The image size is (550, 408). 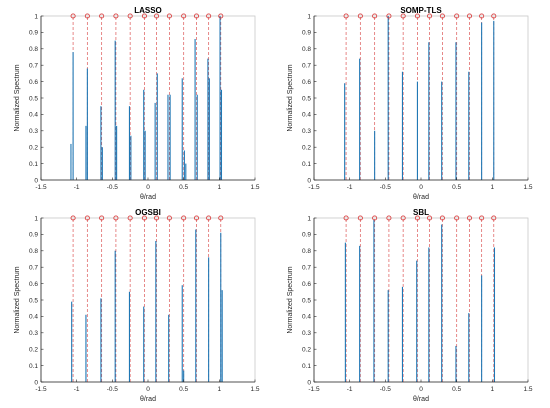 What do you see at coordinates (421, 212) in the screenshot?
I see `chart-title: SBL` at bounding box center [421, 212].